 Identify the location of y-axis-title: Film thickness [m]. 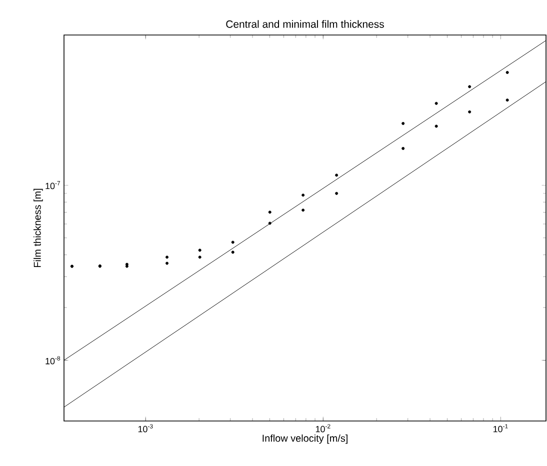
(38, 228).